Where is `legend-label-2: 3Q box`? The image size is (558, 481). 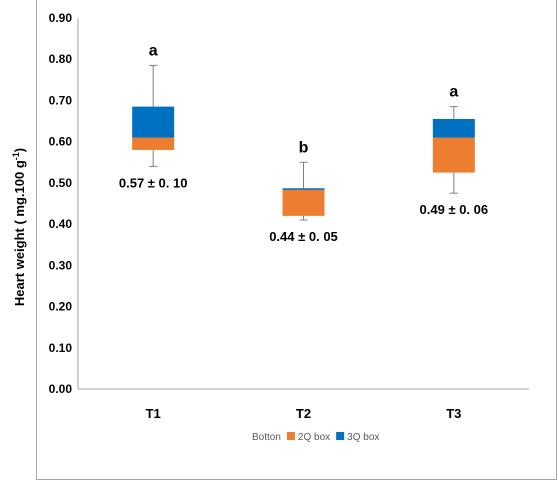
legend-label-2: 3Q box is located at coordinates (363, 437).